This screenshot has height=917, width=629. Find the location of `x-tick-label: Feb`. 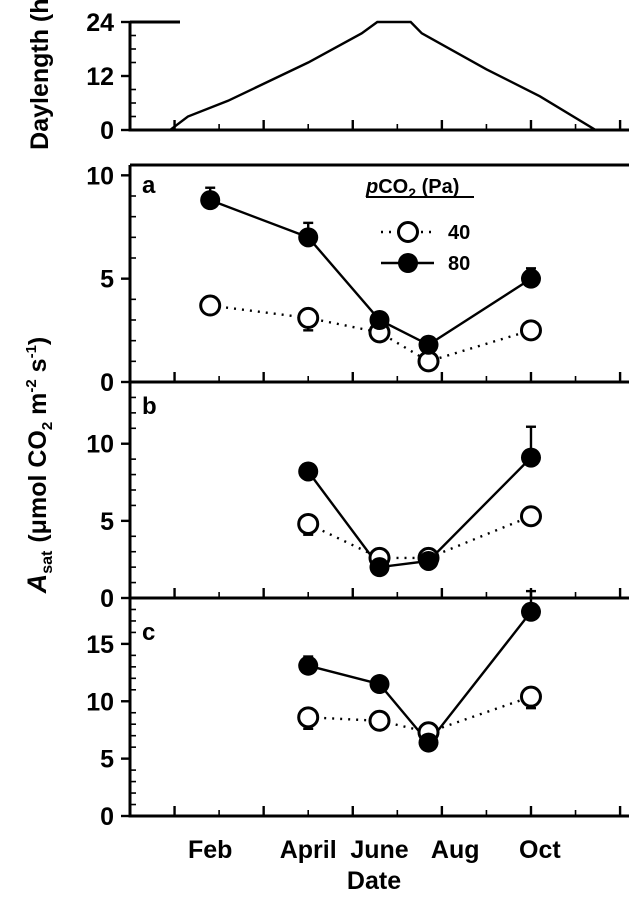

x-tick-label: Feb is located at coordinates (210, 850).